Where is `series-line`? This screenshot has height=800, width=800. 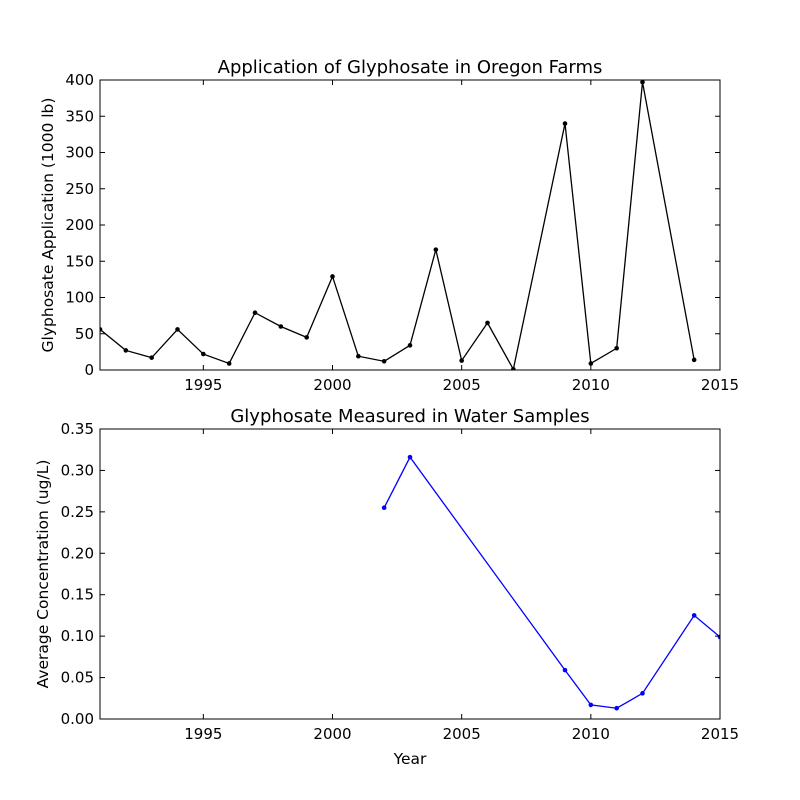
series-line is located at coordinates (551, 582).